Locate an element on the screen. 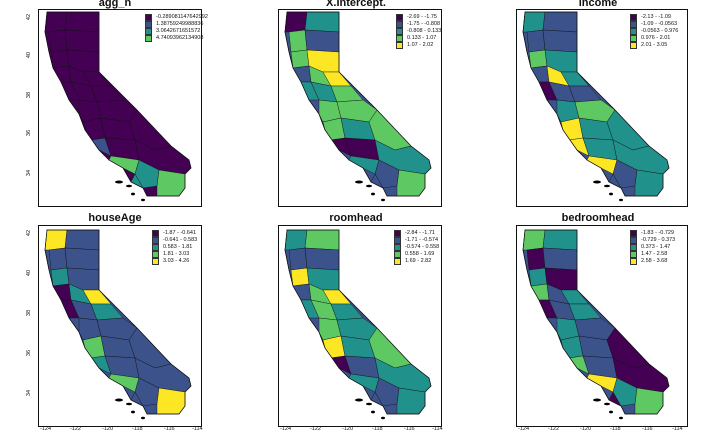 Image resolution: width=720 pixels, height=432 pixels. legend-item: 3.0642671651572 is located at coordinates (176, 31).